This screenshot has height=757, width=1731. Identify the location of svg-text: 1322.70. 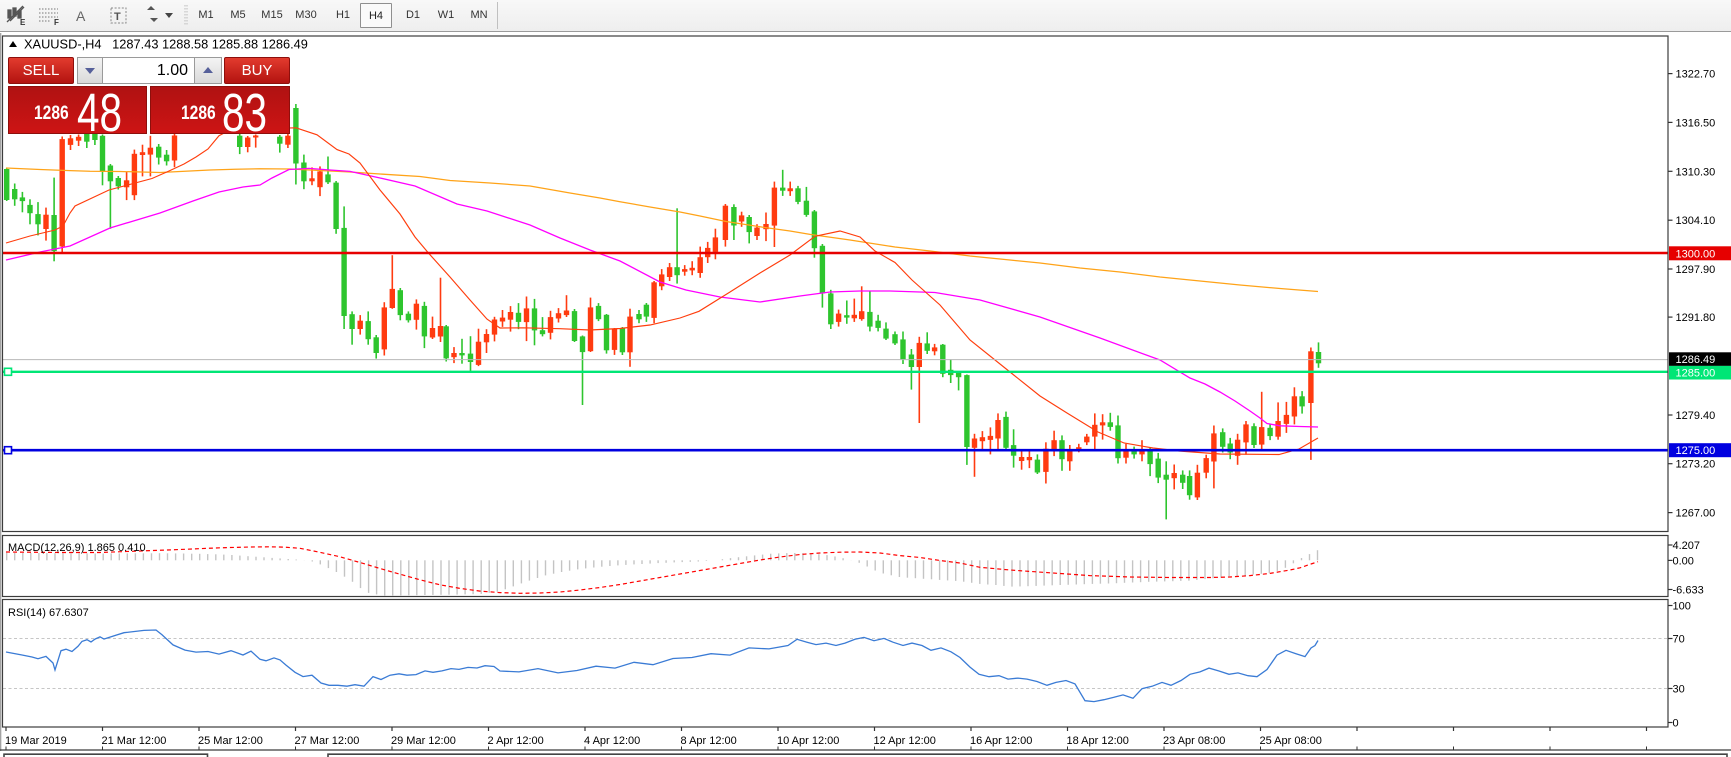
(1696, 75).